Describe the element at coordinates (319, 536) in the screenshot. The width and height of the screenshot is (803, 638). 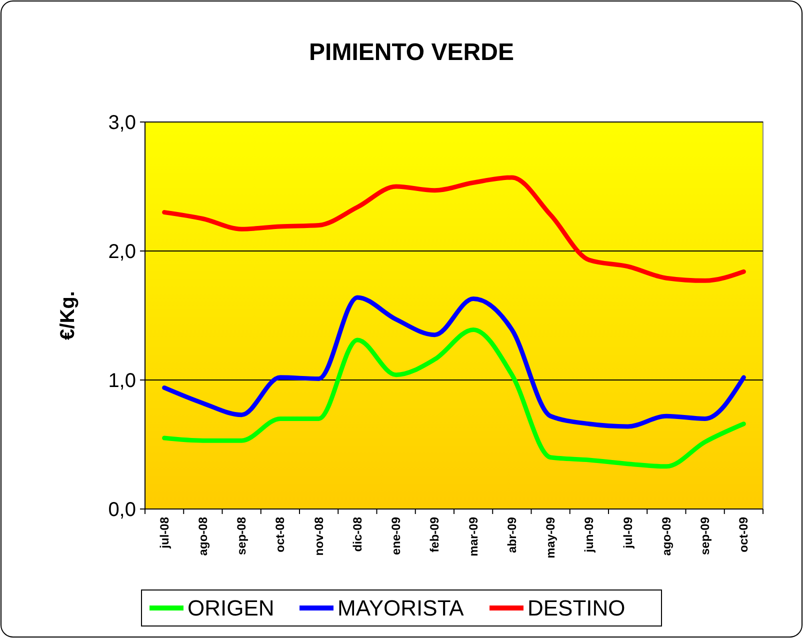
I see `x-tick-label: nov-08` at that location.